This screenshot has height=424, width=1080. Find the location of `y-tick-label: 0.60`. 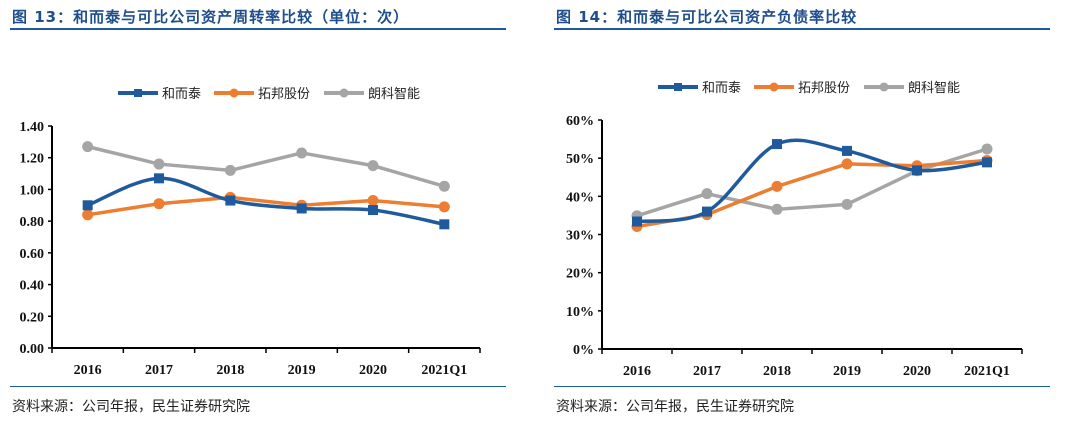

y-tick-label: 0.60 is located at coordinates (32, 254).